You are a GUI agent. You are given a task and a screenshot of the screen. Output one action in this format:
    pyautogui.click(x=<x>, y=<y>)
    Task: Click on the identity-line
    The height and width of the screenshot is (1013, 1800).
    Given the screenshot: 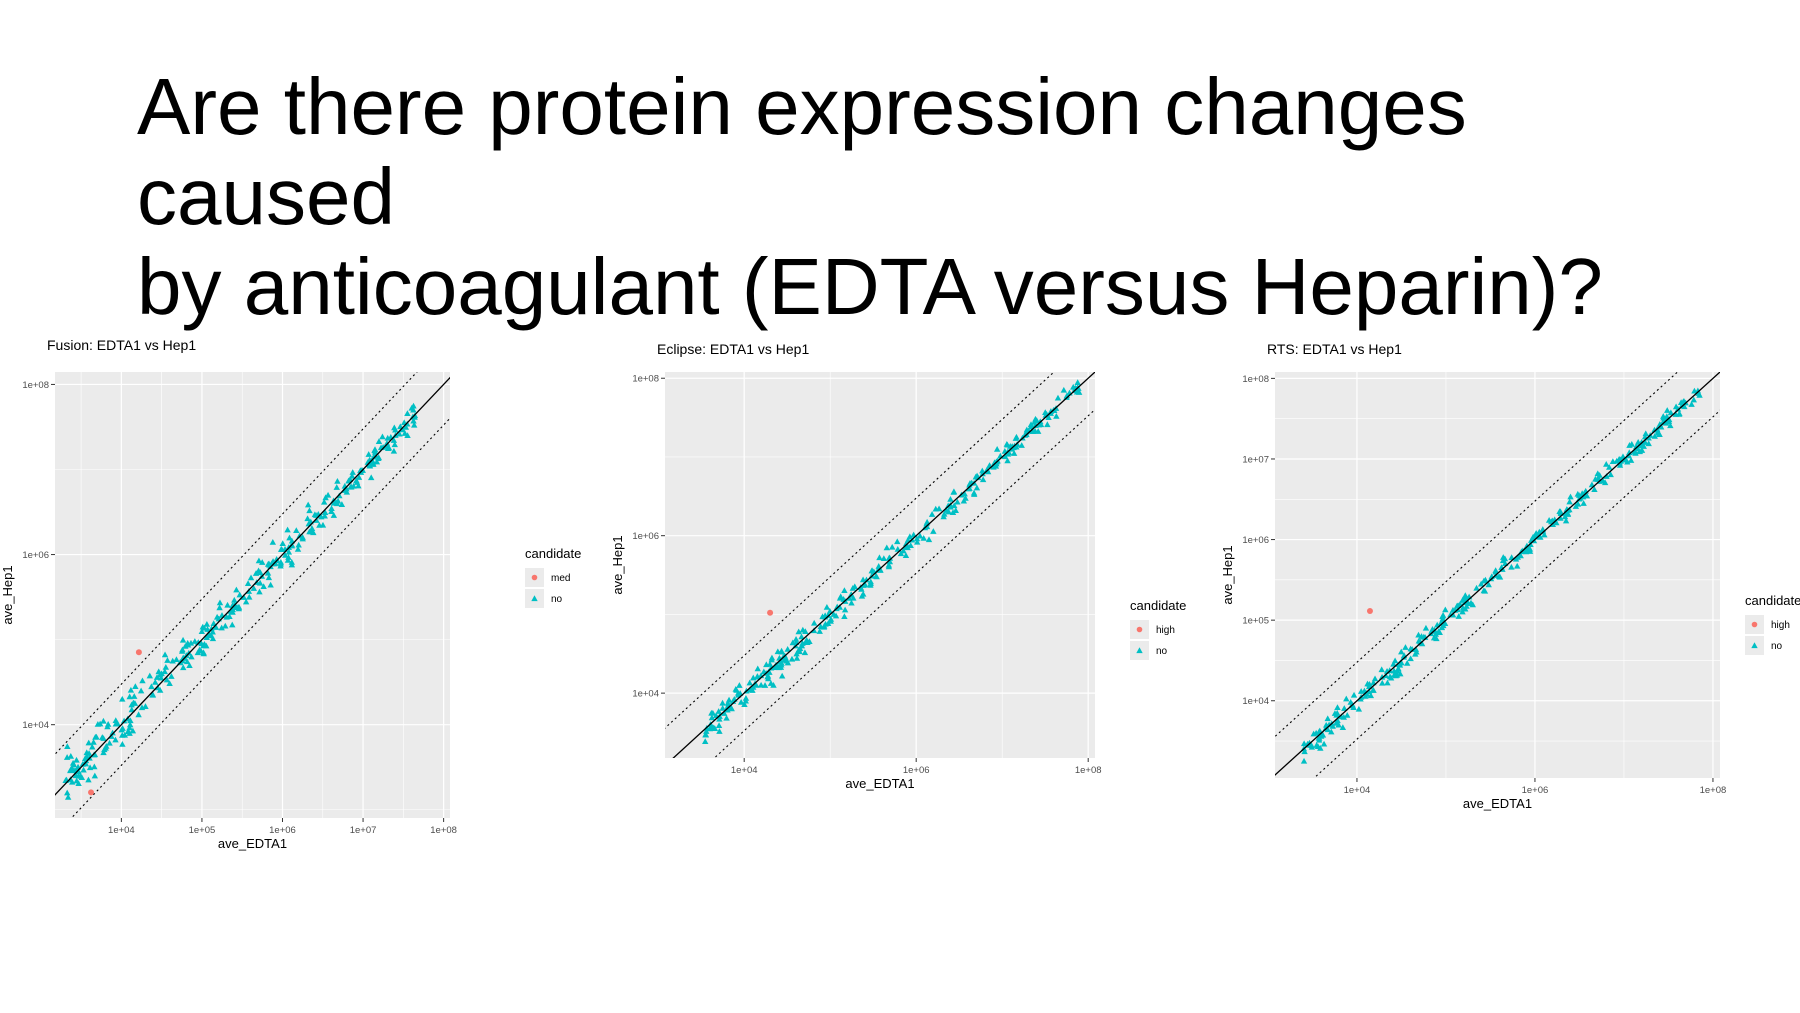 What is the action you would take?
    pyautogui.click(x=1497, y=574)
    